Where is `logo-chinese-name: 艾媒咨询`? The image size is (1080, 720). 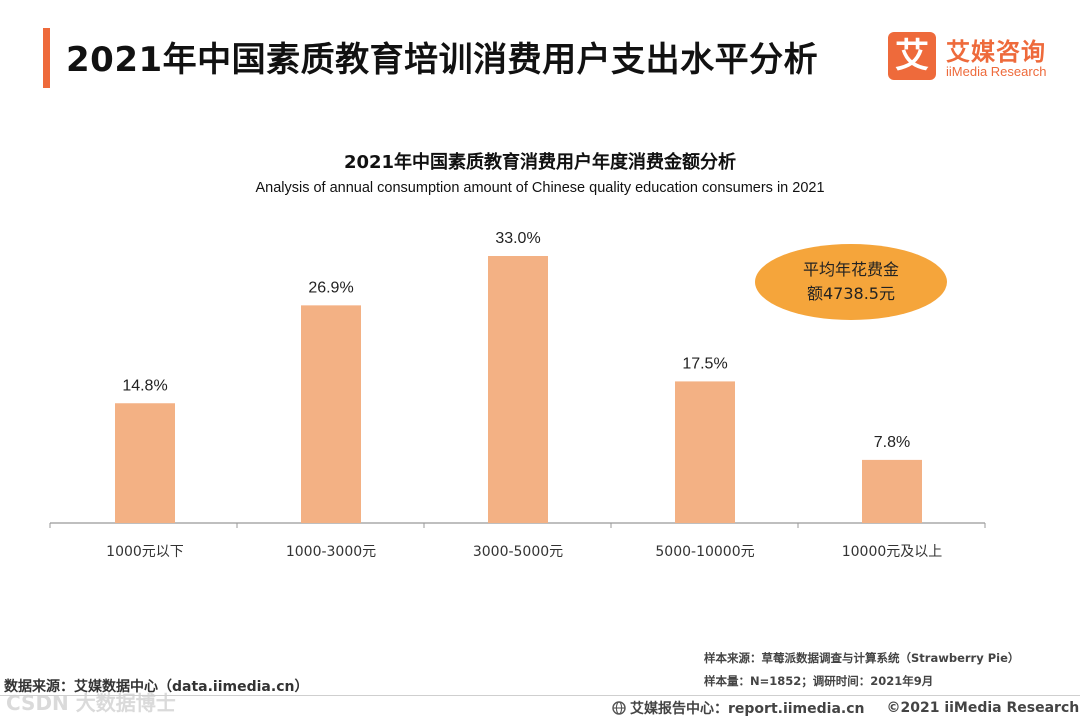
logo-chinese-name: 艾媒咨询 is located at coordinates (996, 52).